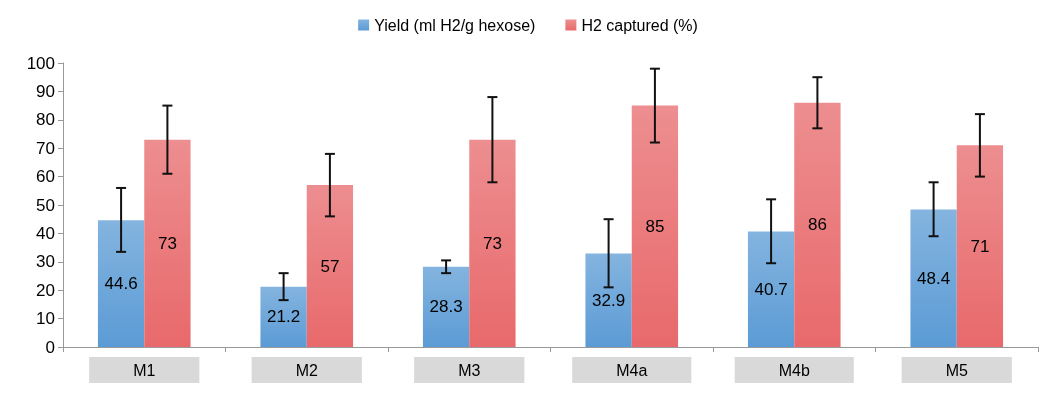 This screenshot has height=400, width=1056. What do you see at coordinates (144, 370) in the screenshot?
I see `x-tick-label: M1` at bounding box center [144, 370].